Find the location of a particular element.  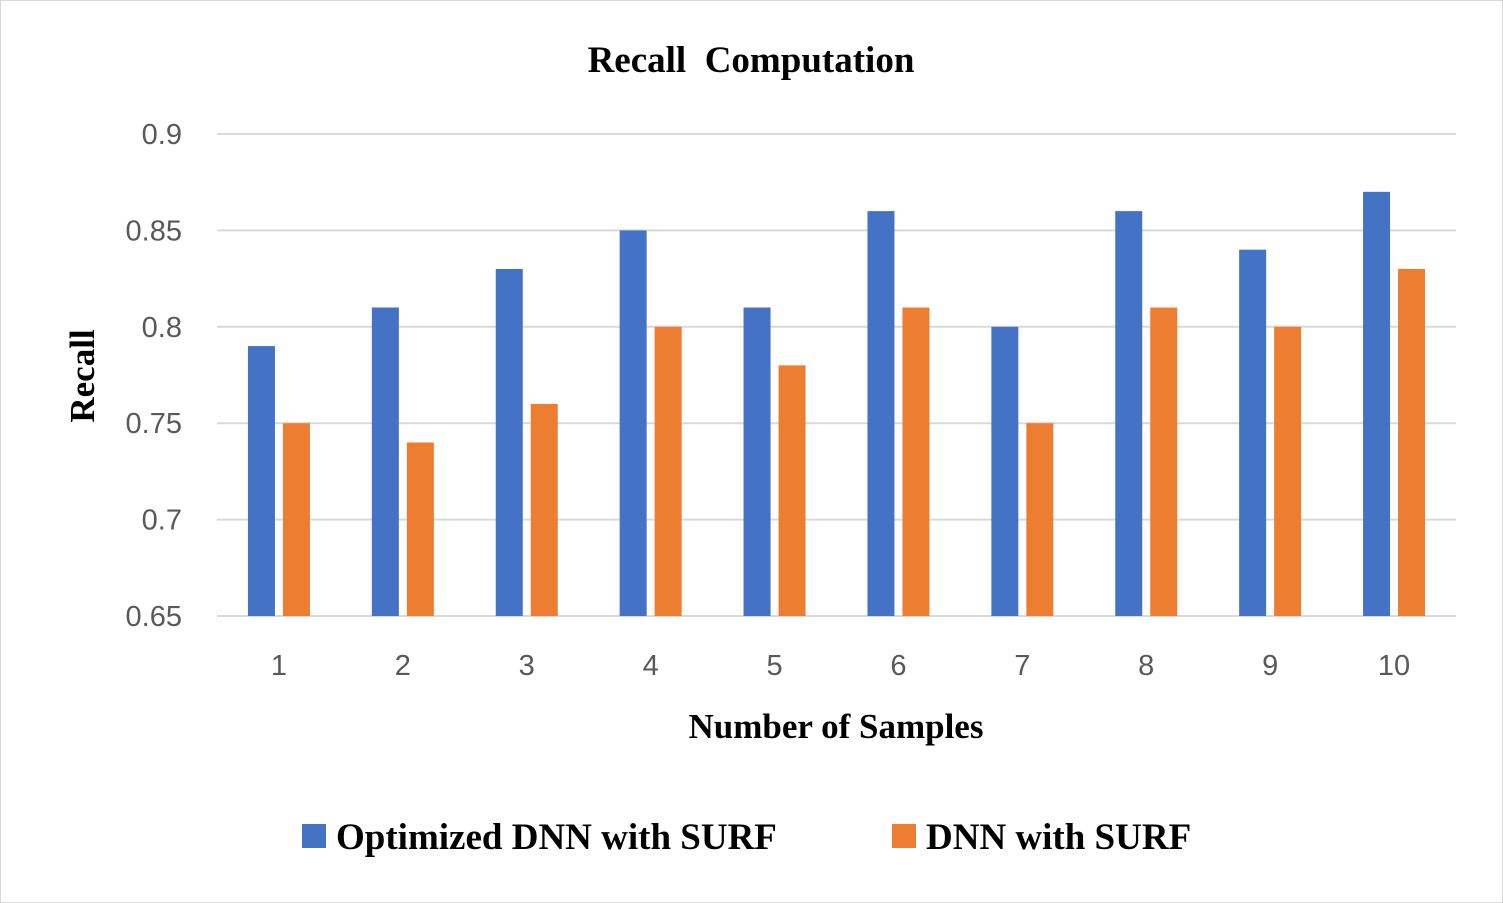

x-tick-label: 10 is located at coordinates (1394, 666).